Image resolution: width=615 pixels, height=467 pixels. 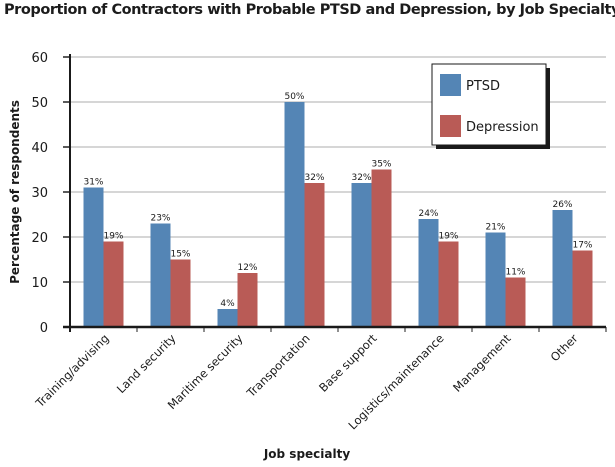 What do you see at coordinates (277, 365) in the screenshot?
I see `x-tick-label: Transportation` at bounding box center [277, 365].